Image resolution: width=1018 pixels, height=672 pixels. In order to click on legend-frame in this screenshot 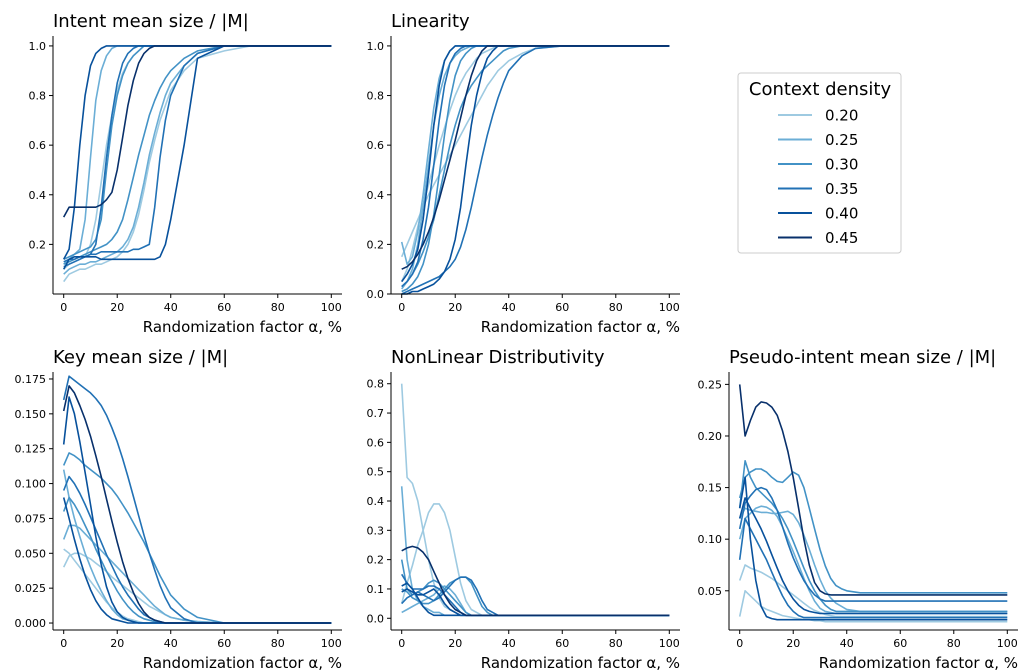, I will do `click(819, 163)`.